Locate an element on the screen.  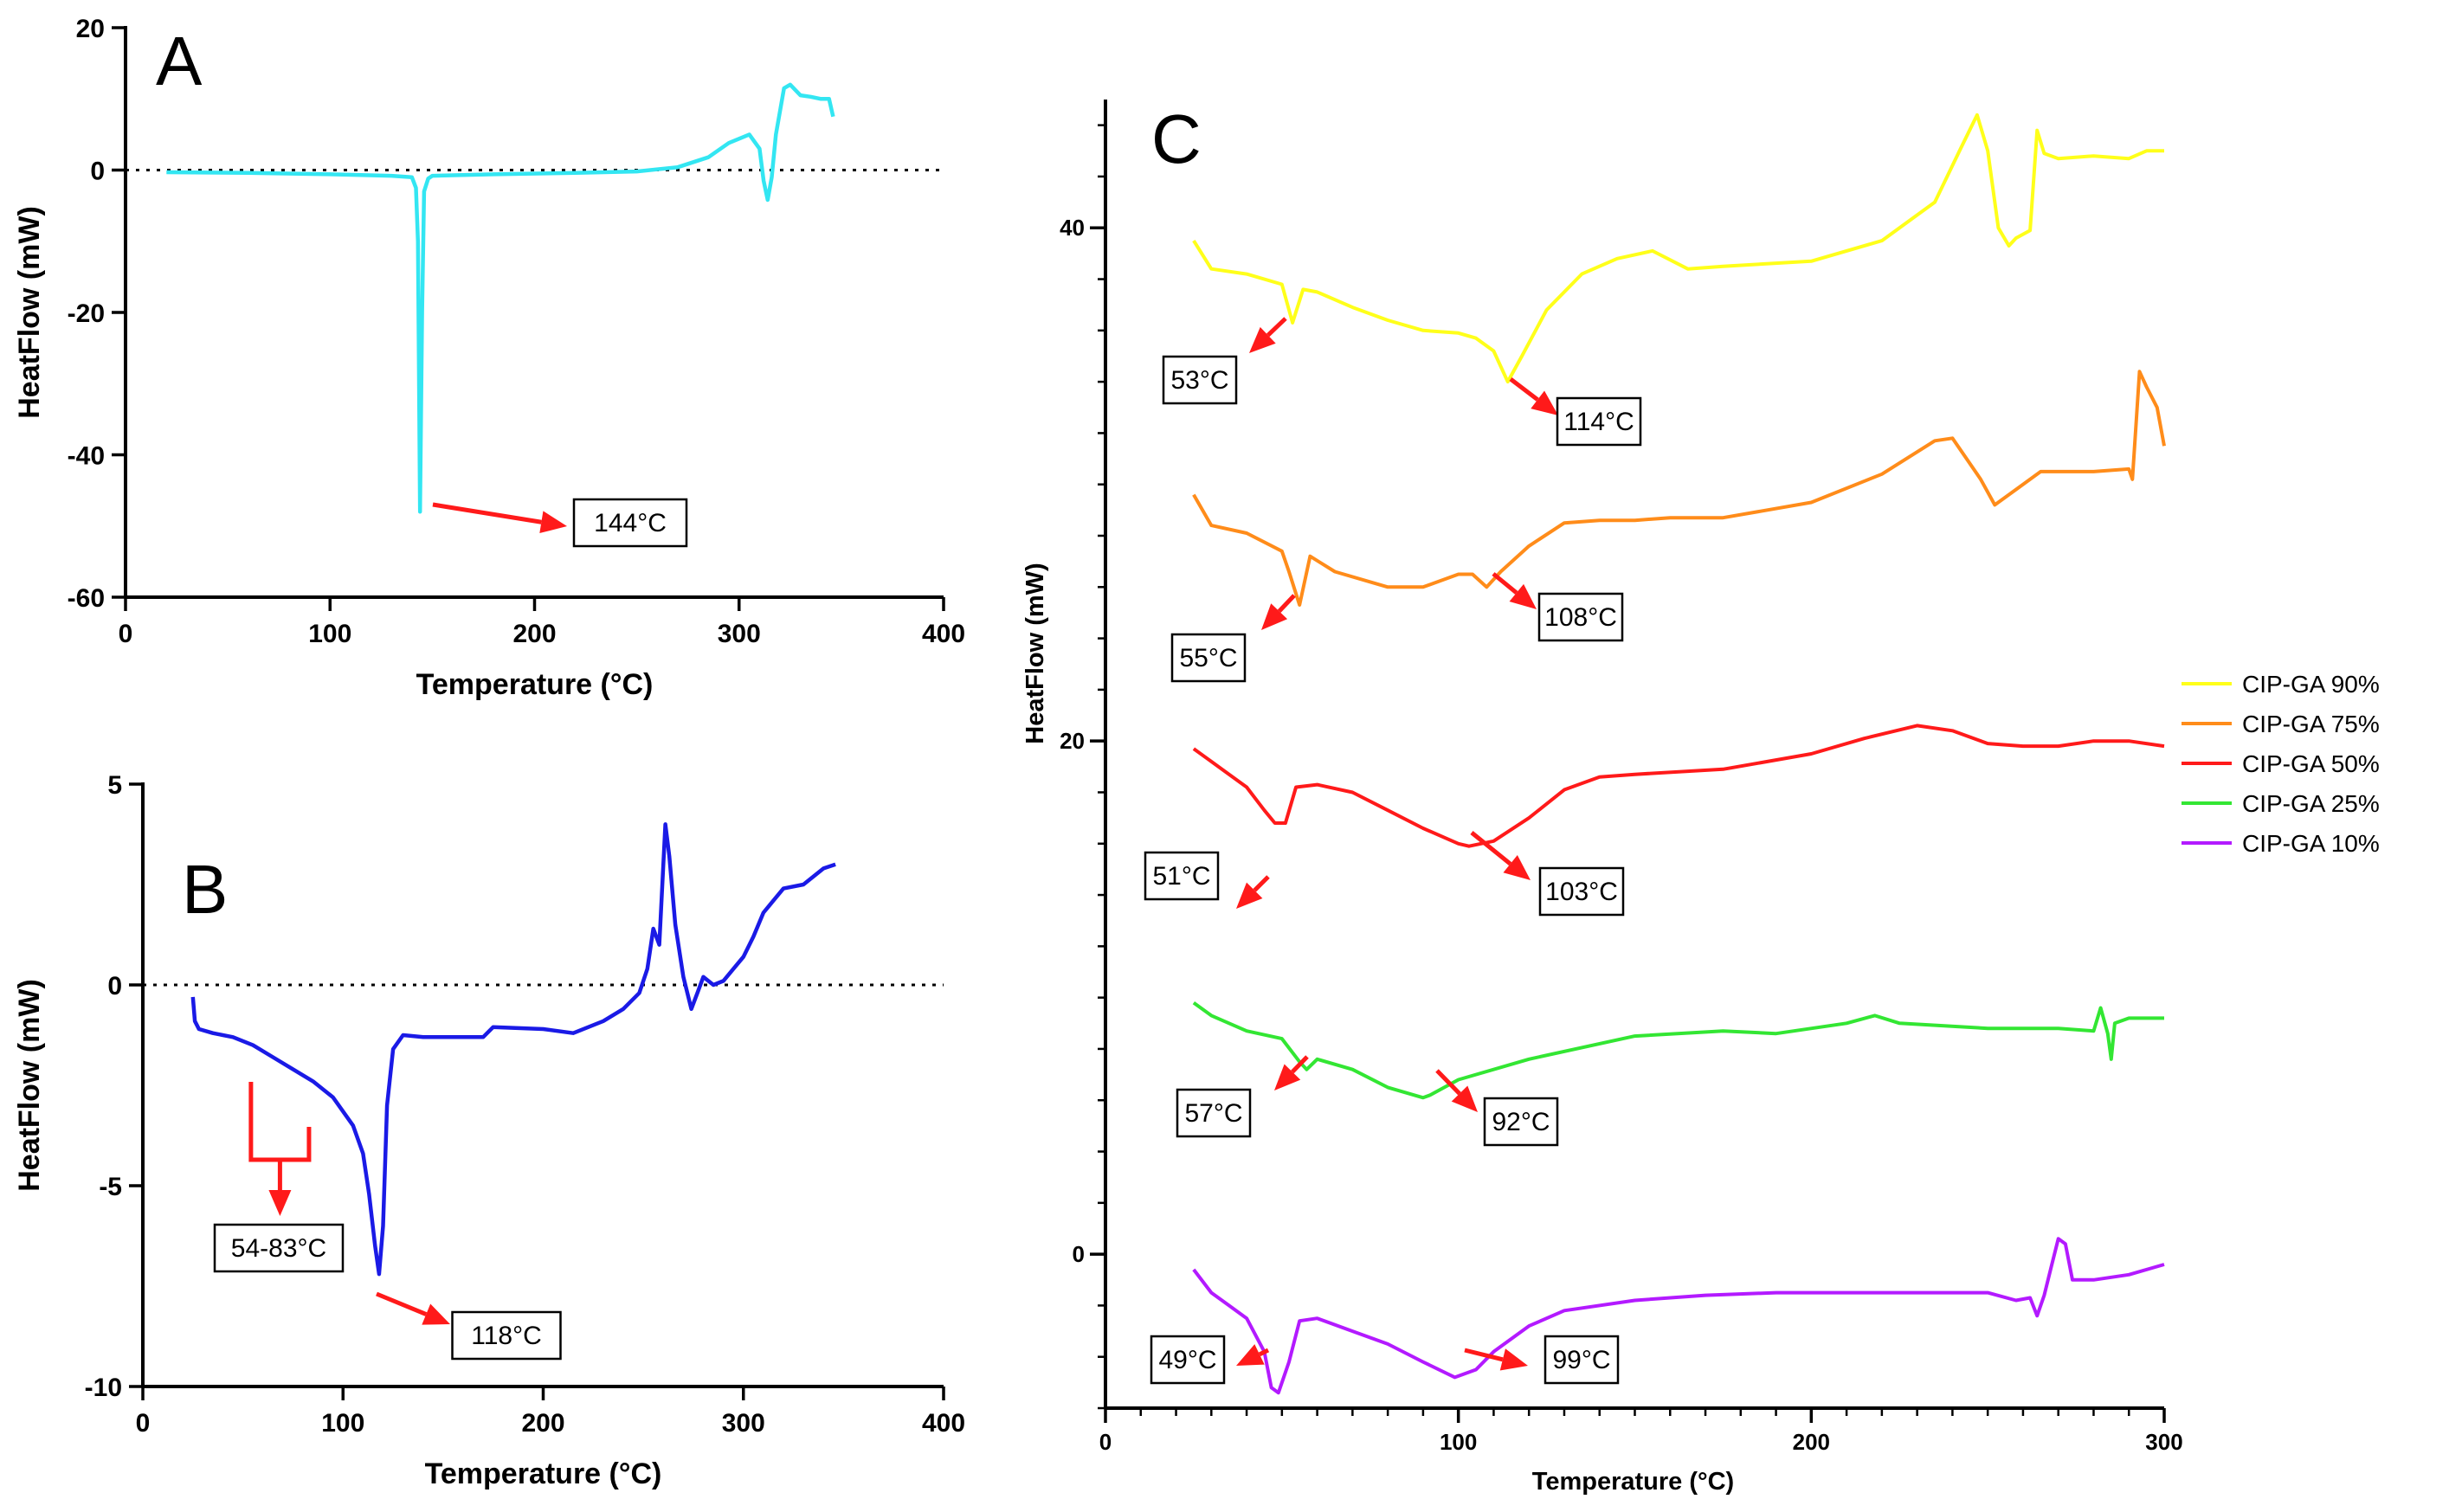
annotation-label: 49°C is located at coordinates (1188, 1360).